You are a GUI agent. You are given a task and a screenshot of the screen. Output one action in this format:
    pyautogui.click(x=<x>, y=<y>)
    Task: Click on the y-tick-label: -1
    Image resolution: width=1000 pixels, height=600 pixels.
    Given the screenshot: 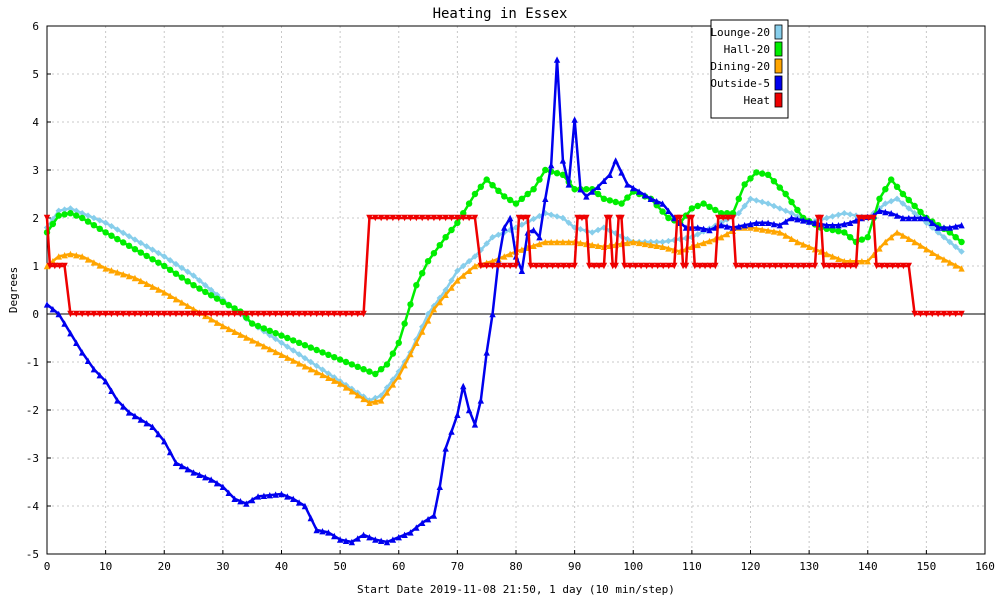 What is the action you would take?
    pyautogui.click(x=32, y=362)
    